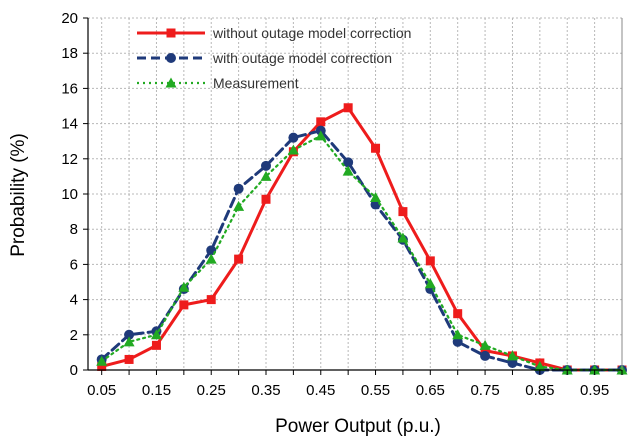  Describe the element at coordinates (69, 159) in the screenshot. I see `y-tick-label: 12` at that location.